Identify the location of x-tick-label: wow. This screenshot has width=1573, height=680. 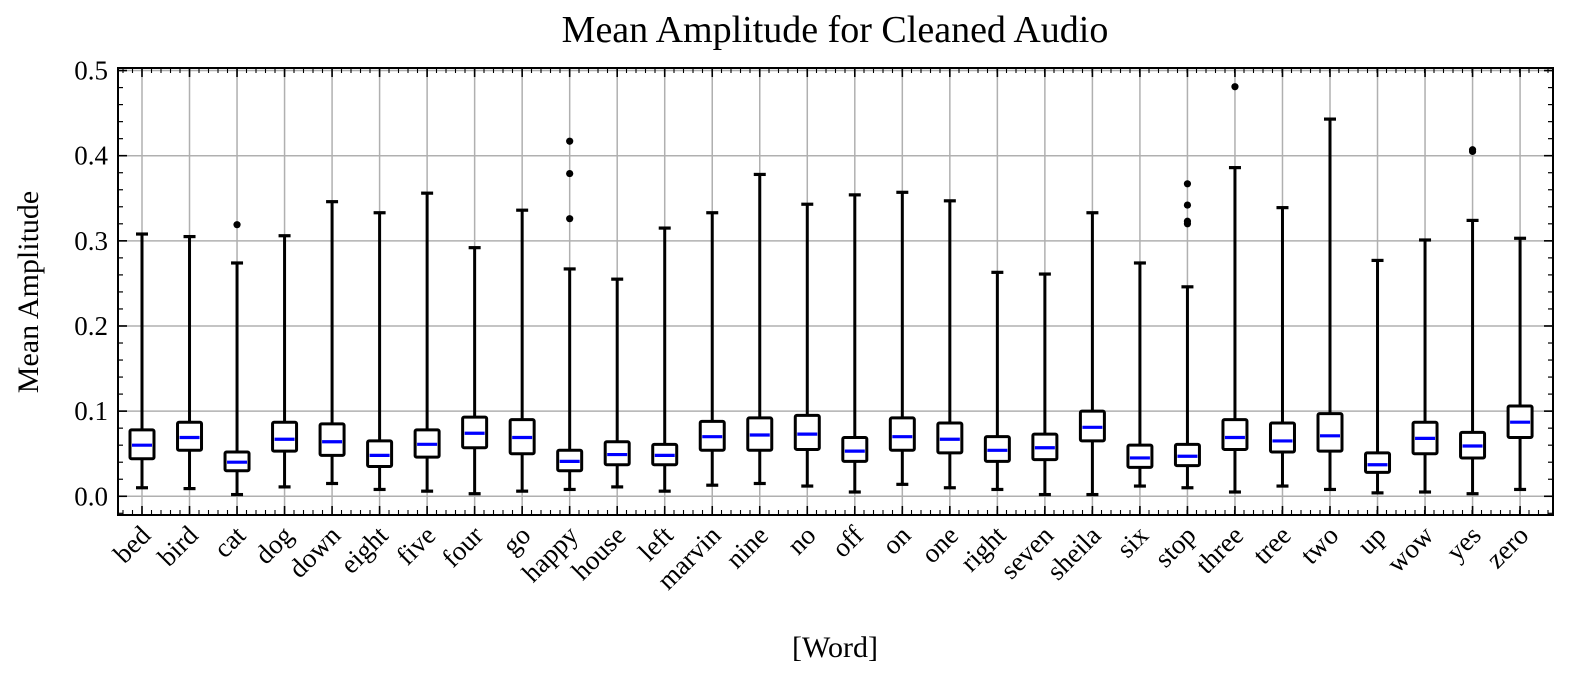
(1410, 549).